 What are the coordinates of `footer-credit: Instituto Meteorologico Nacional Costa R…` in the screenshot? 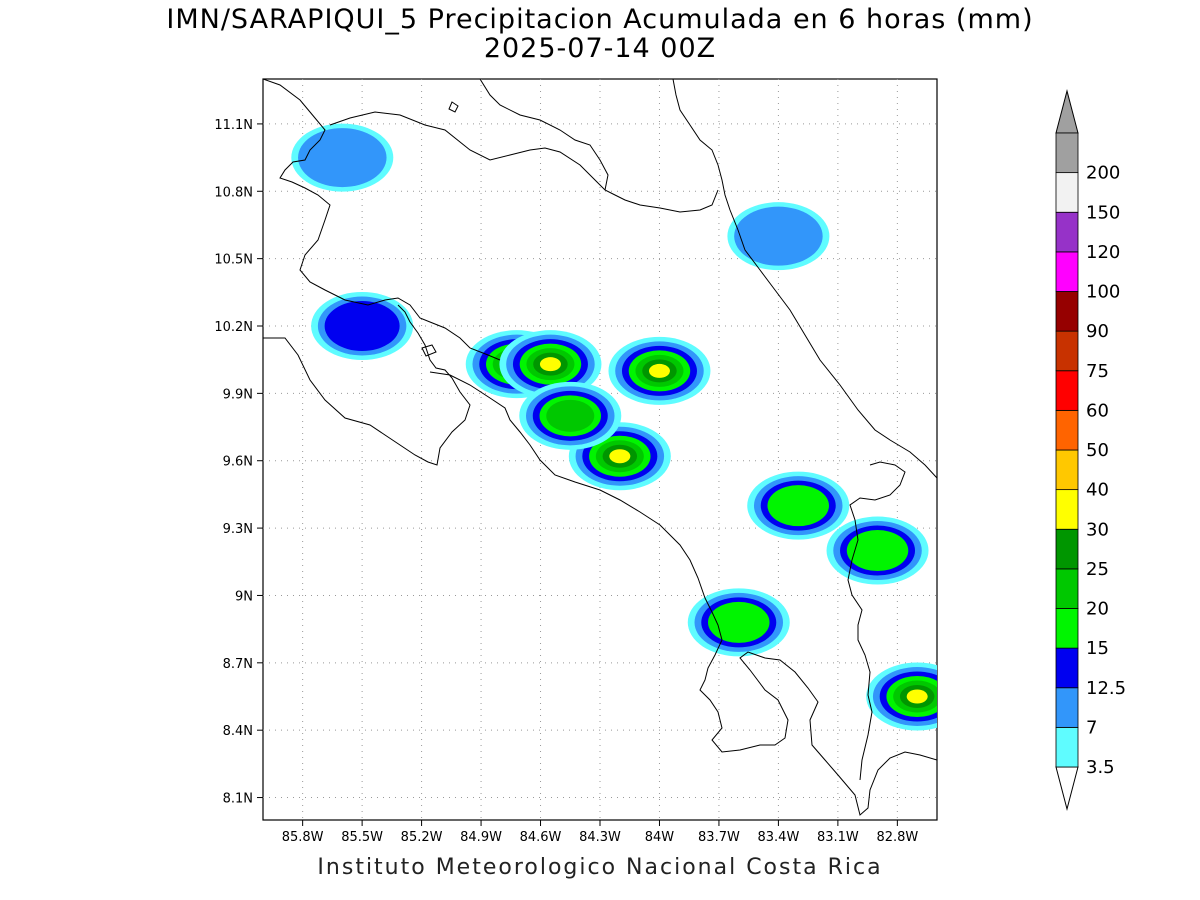 It's located at (600, 867).